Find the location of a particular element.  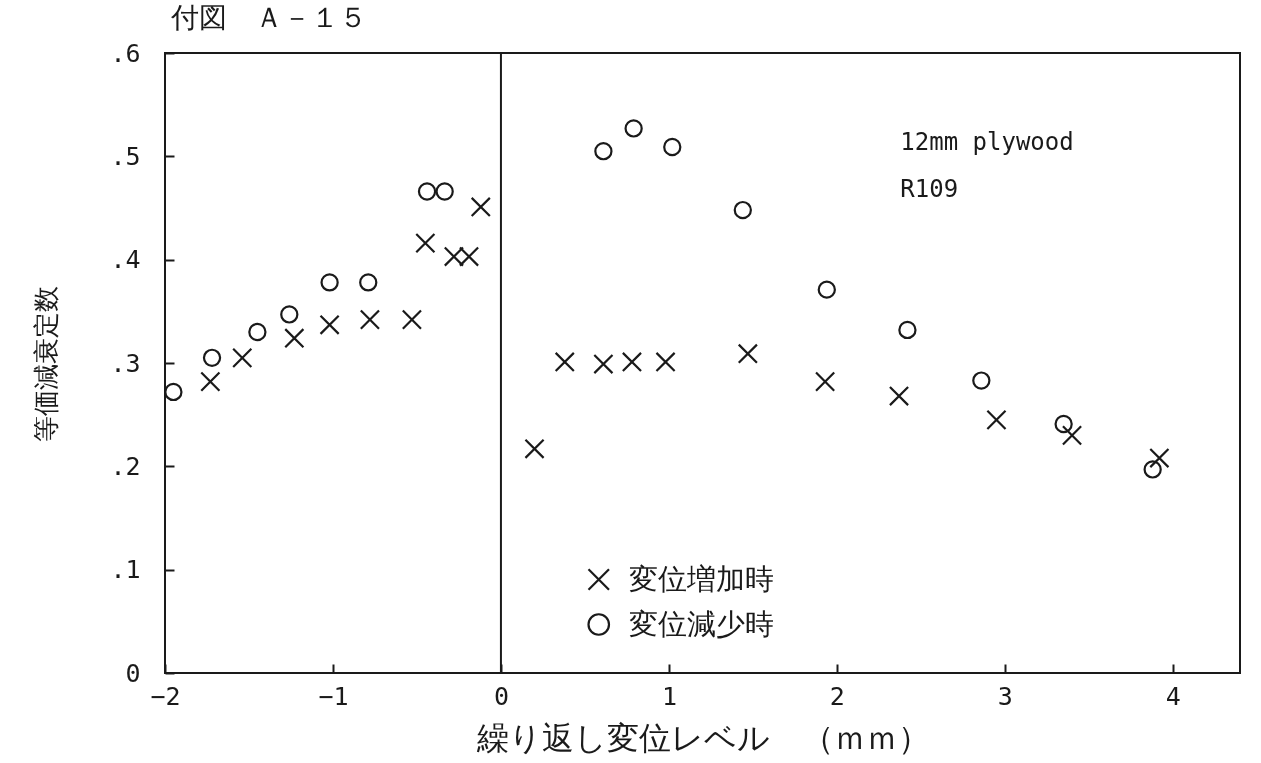

x-tick-label: −1 is located at coordinates (333, 696).